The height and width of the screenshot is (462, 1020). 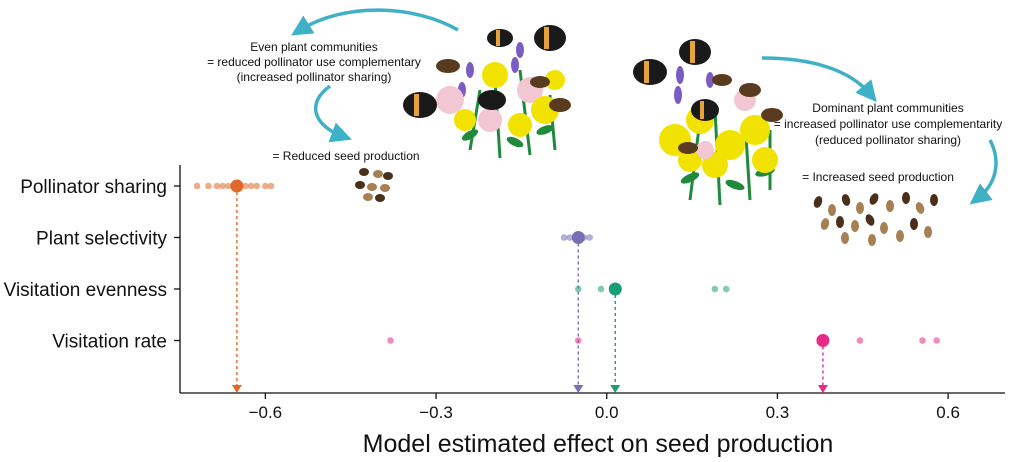 I want to click on category-label: Visitation evenness, so click(x=85, y=290).